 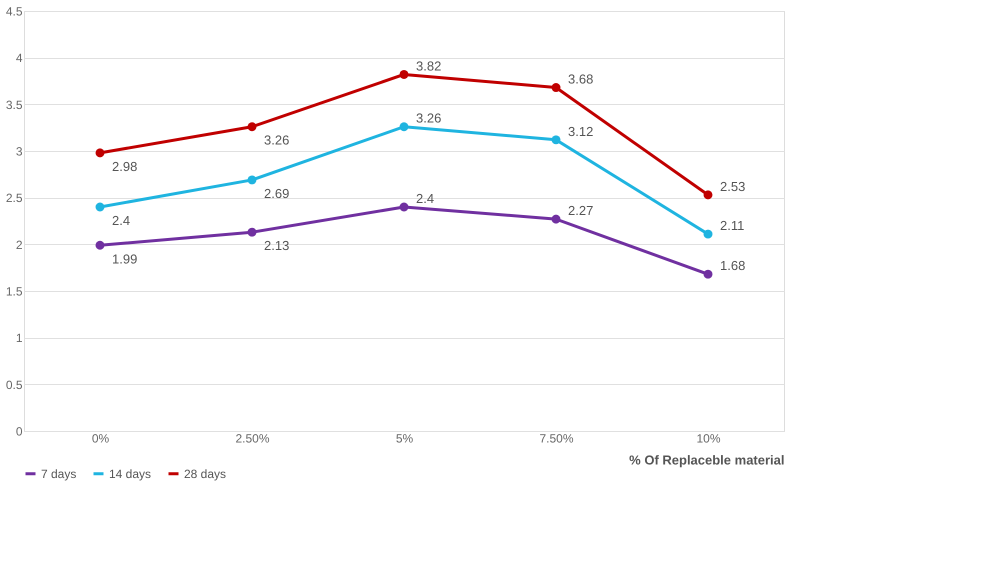 I want to click on x-tick-label: 0%, so click(x=101, y=439).